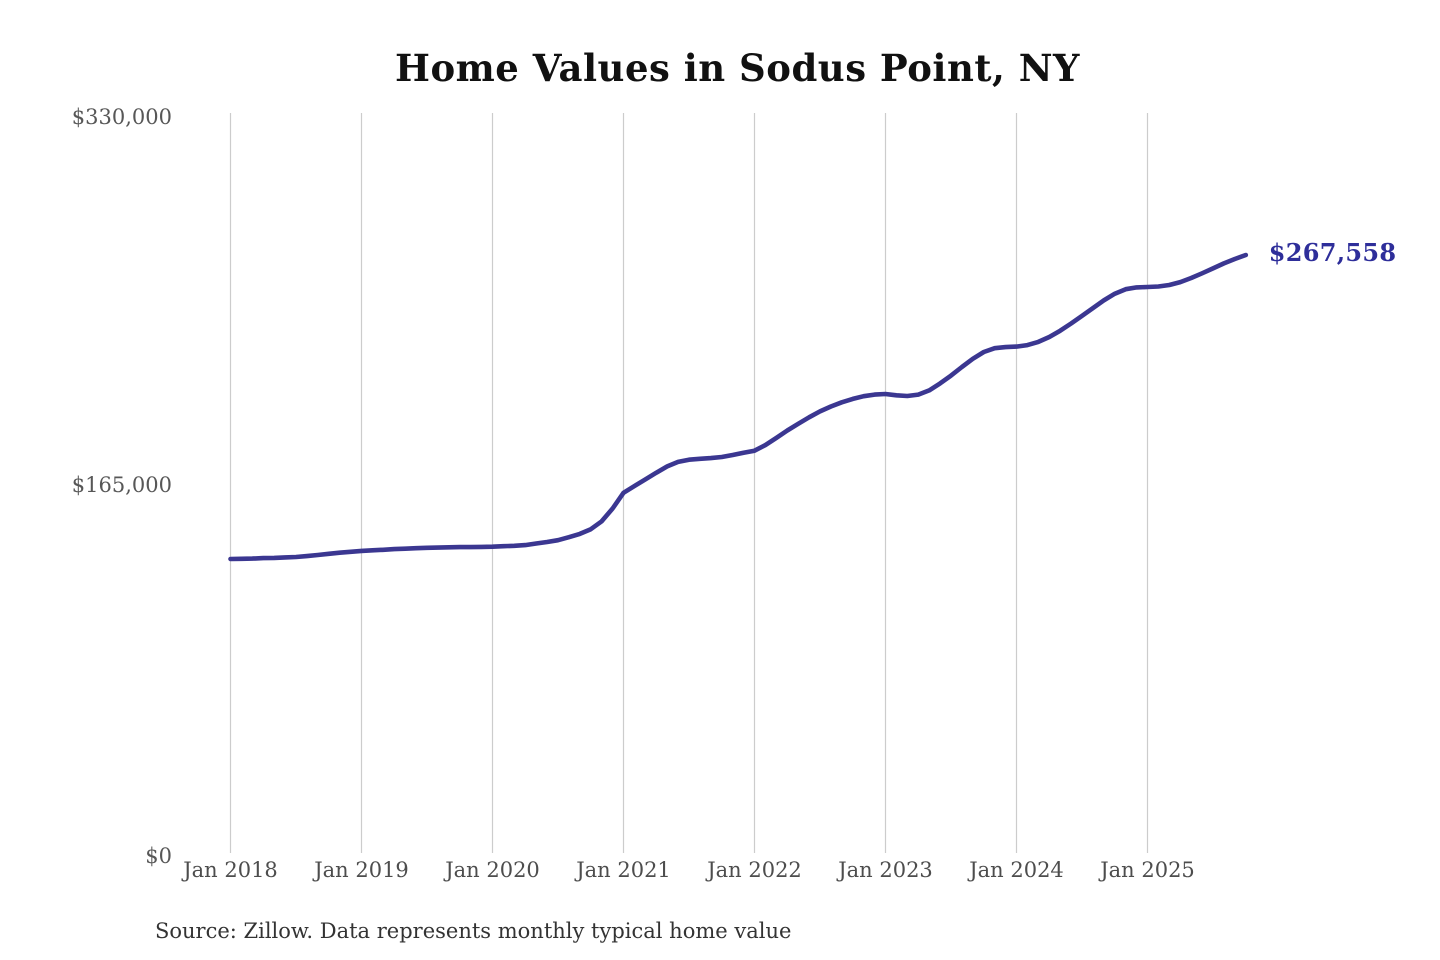 Image resolution: width=1440 pixels, height=960 pixels. Describe the element at coordinates (754, 870) in the screenshot. I see `x-axis-tick-label: Jan 2022` at that location.